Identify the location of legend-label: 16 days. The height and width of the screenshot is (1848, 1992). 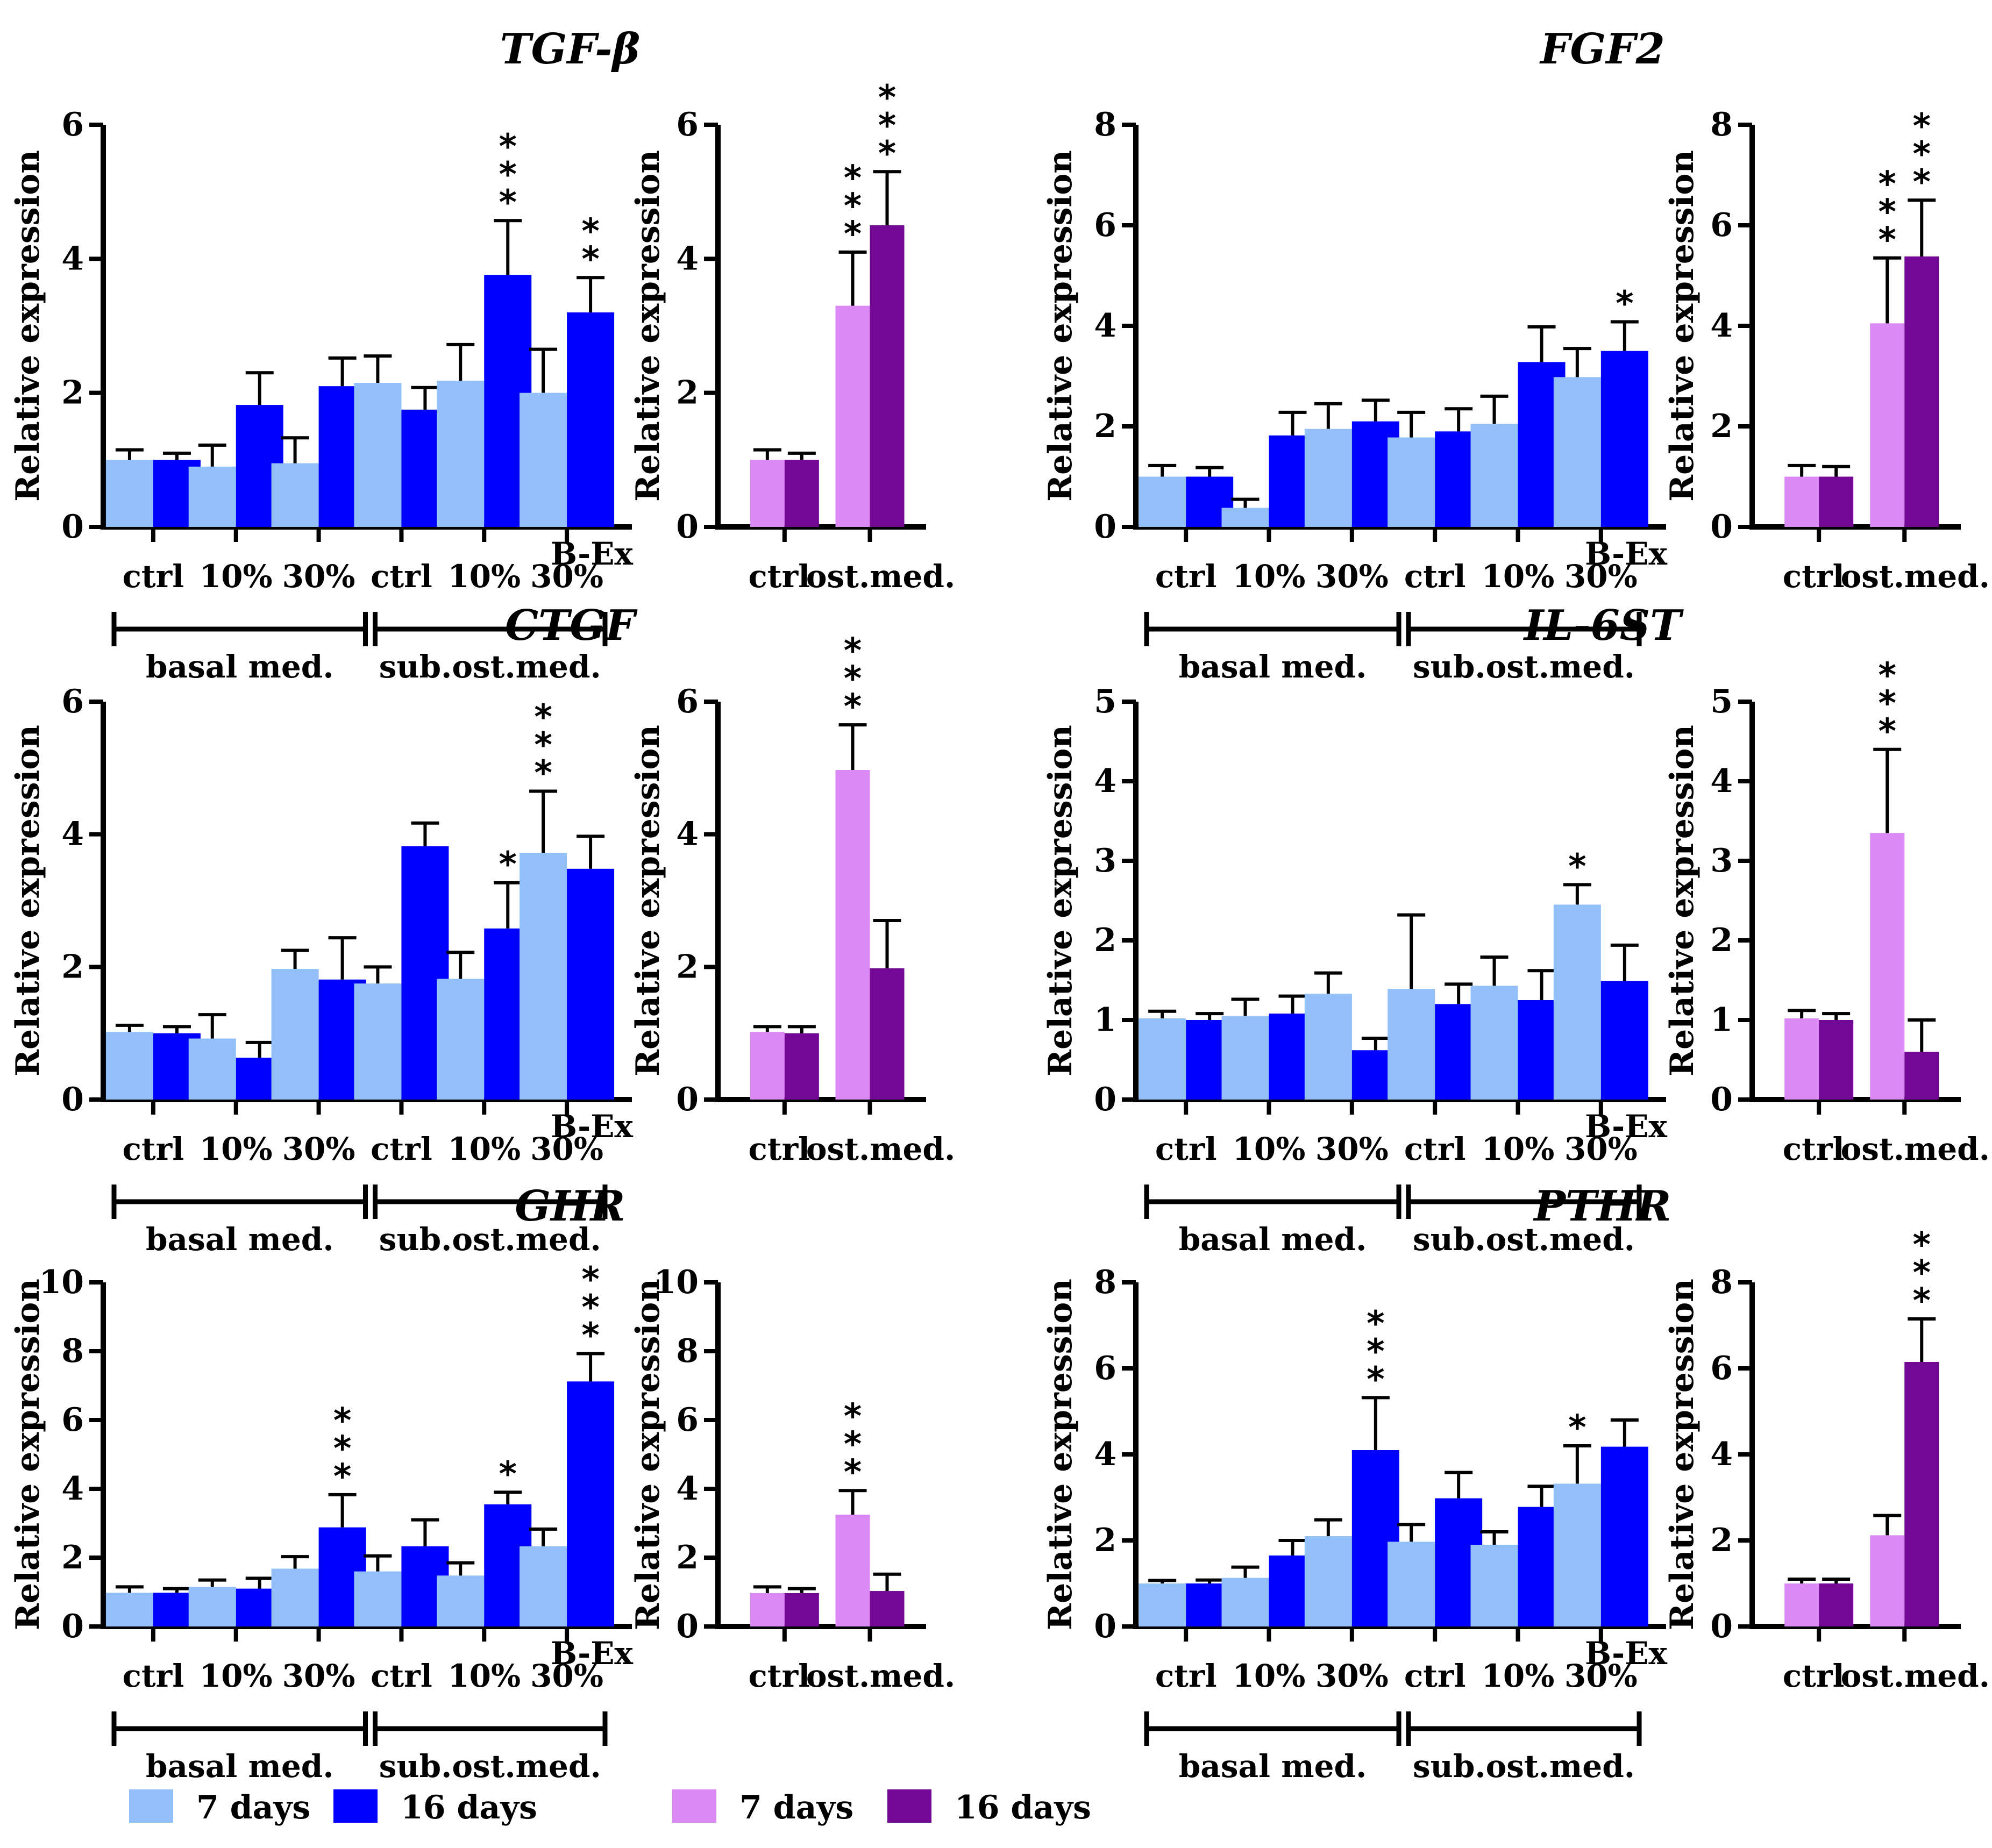
(1023, 1807).